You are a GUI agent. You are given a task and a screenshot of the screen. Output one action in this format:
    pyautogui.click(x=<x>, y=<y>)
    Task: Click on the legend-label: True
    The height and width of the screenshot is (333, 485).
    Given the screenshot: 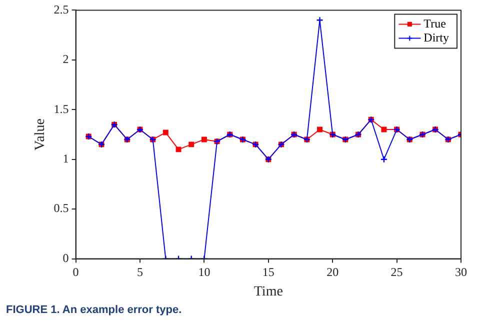 What is the action you would take?
    pyautogui.click(x=435, y=23)
    